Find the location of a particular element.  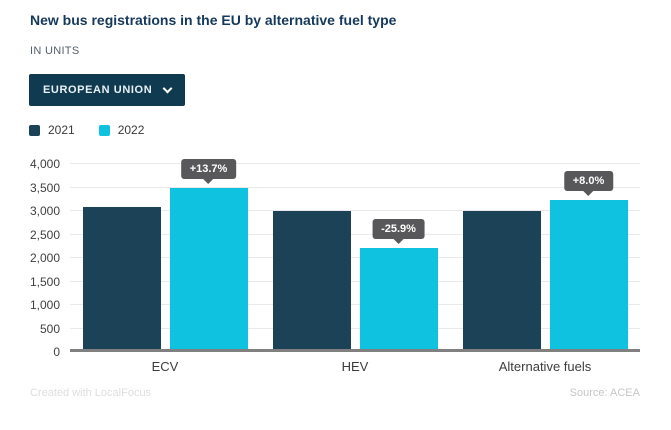

change-tooltip-ecv: +13.7% is located at coordinates (208, 168).